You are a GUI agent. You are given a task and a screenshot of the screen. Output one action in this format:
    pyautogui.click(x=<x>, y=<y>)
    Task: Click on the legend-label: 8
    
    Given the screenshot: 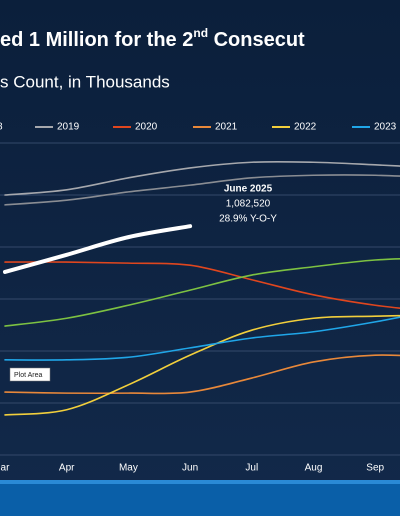 What is the action you would take?
    pyautogui.click(x=1, y=127)
    